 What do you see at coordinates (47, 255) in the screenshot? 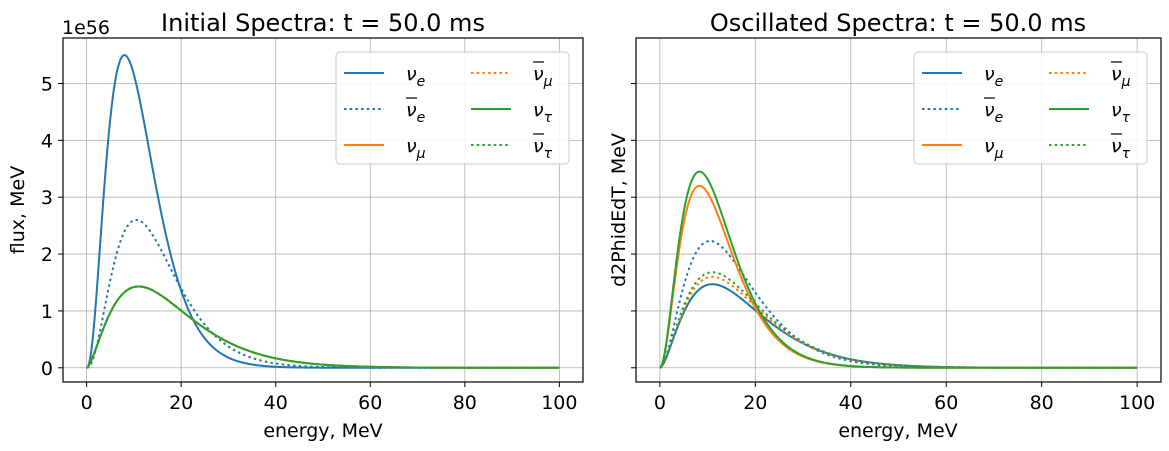
I see `y-tick-label: 2` at bounding box center [47, 255].